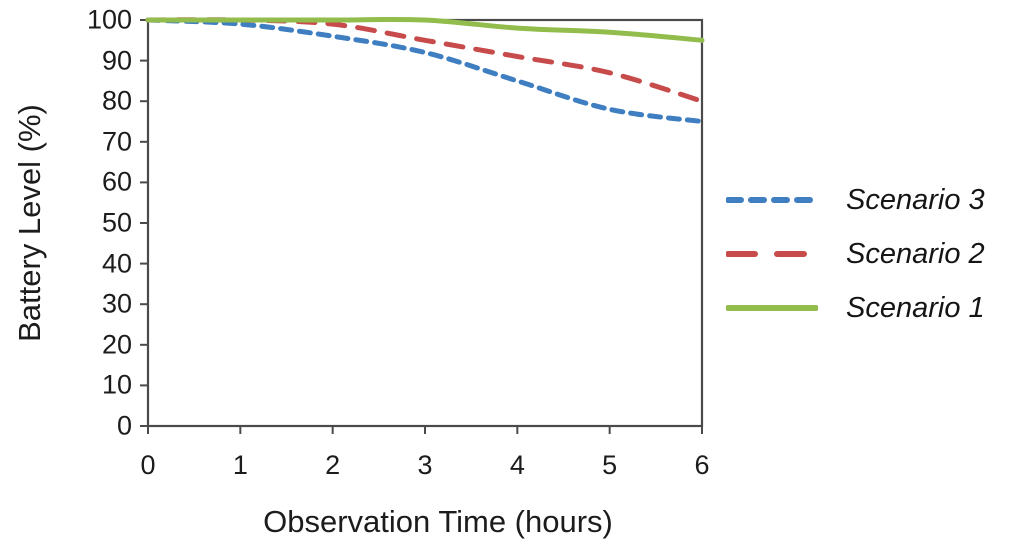  I want to click on legend-label: Scenario 1, so click(915, 307).